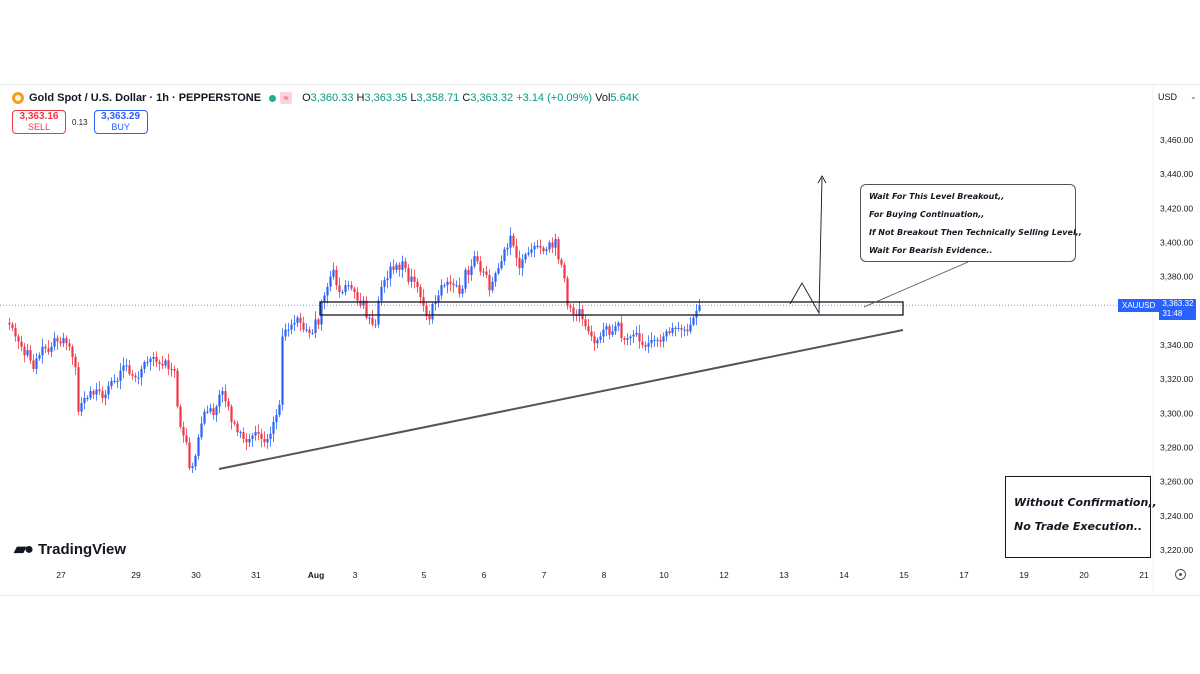 The height and width of the screenshot is (674, 1200). I want to click on projection-path, so click(806, 246).